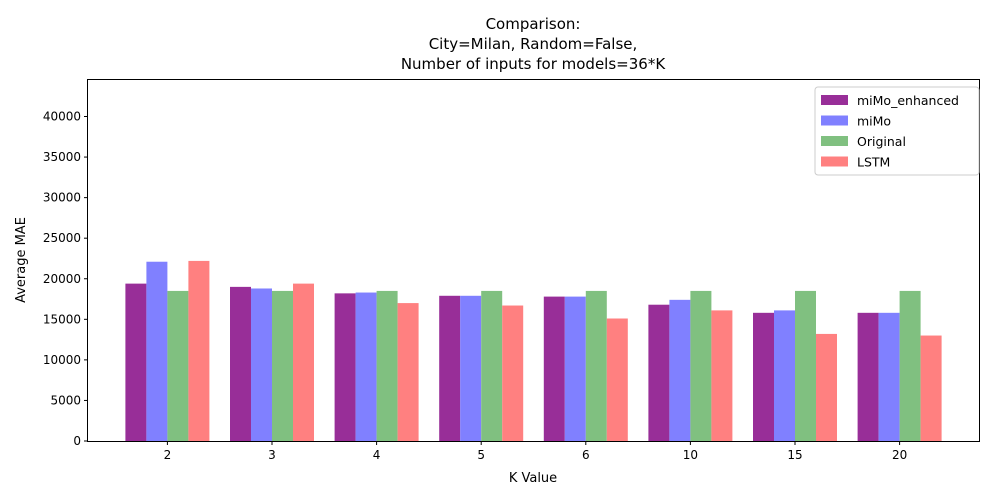 The width and height of the screenshot is (1000, 500). Describe the element at coordinates (62, 157) in the screenshot. I see `y-tick-label: 35000` at that location.